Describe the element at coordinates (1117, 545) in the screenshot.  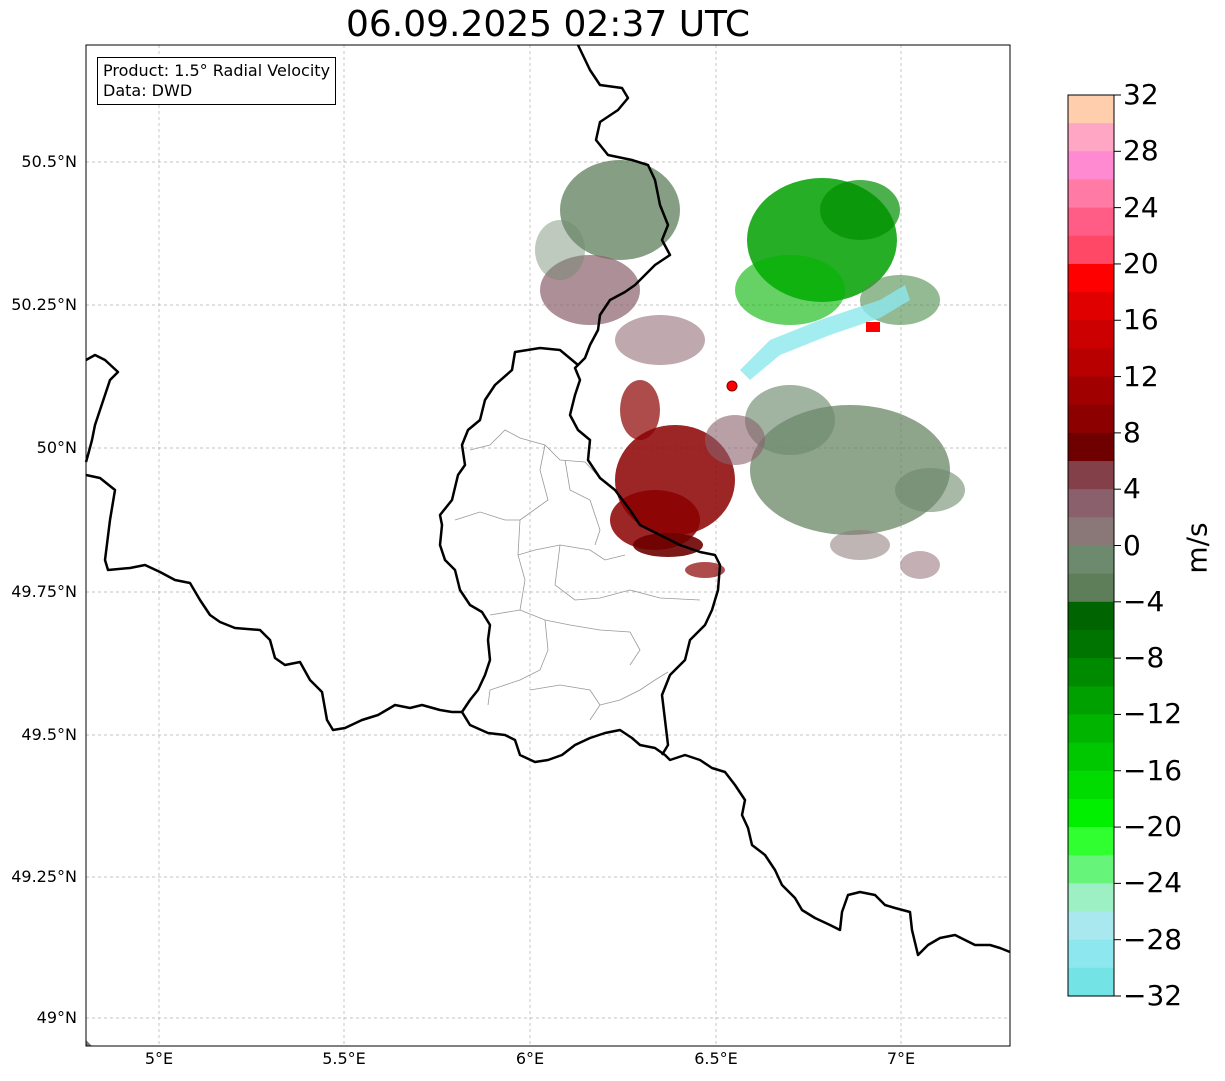
I see `colorbar-tick-marks` at that location.